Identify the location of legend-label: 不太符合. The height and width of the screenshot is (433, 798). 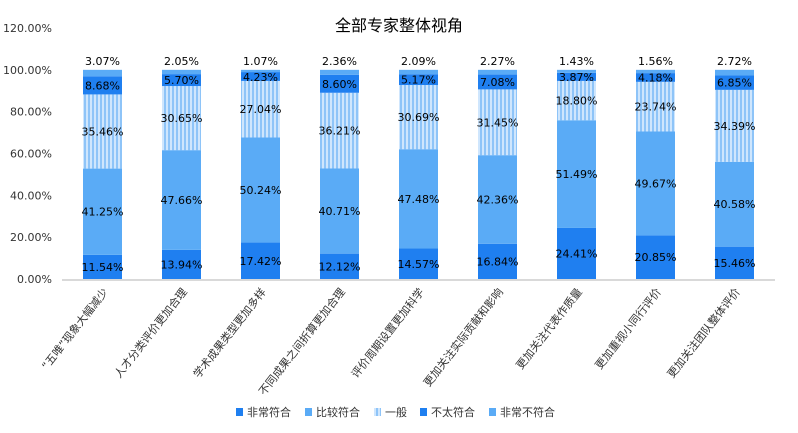
(453, 412).